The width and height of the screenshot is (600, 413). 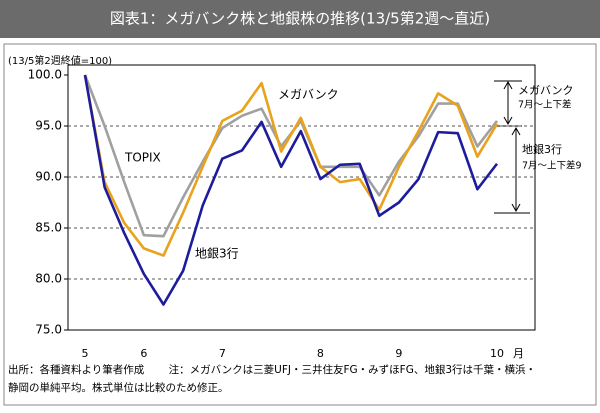 I want to click on y-tick-label: 90.0, so click(x=48, y=177).